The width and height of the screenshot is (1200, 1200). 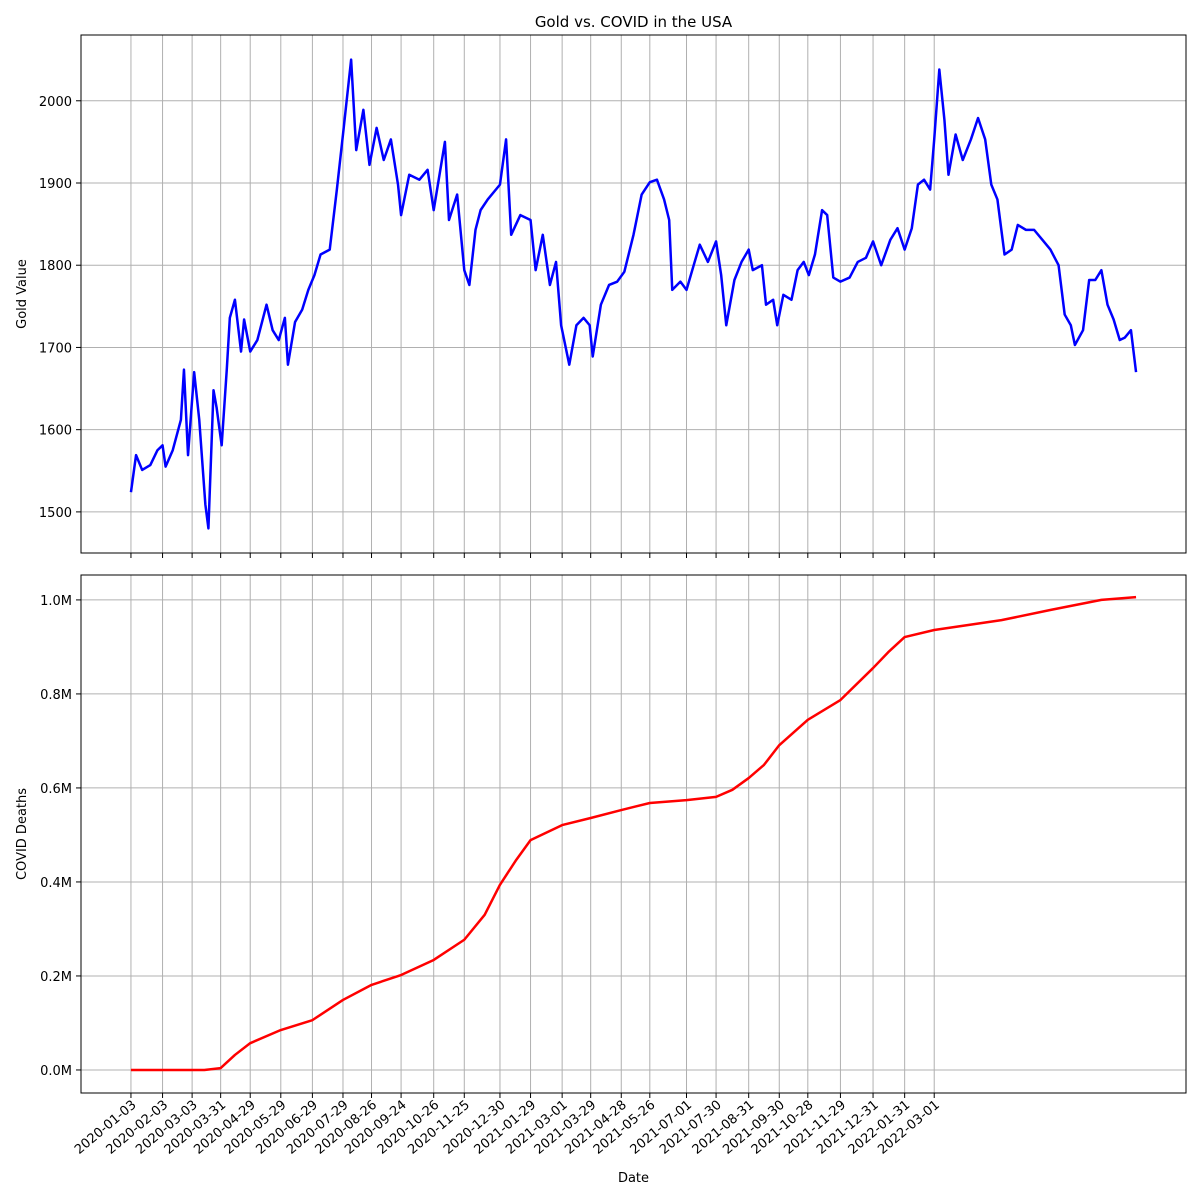 I want to click on y-tick-label: 0.8M, so click(x=56, y=695).